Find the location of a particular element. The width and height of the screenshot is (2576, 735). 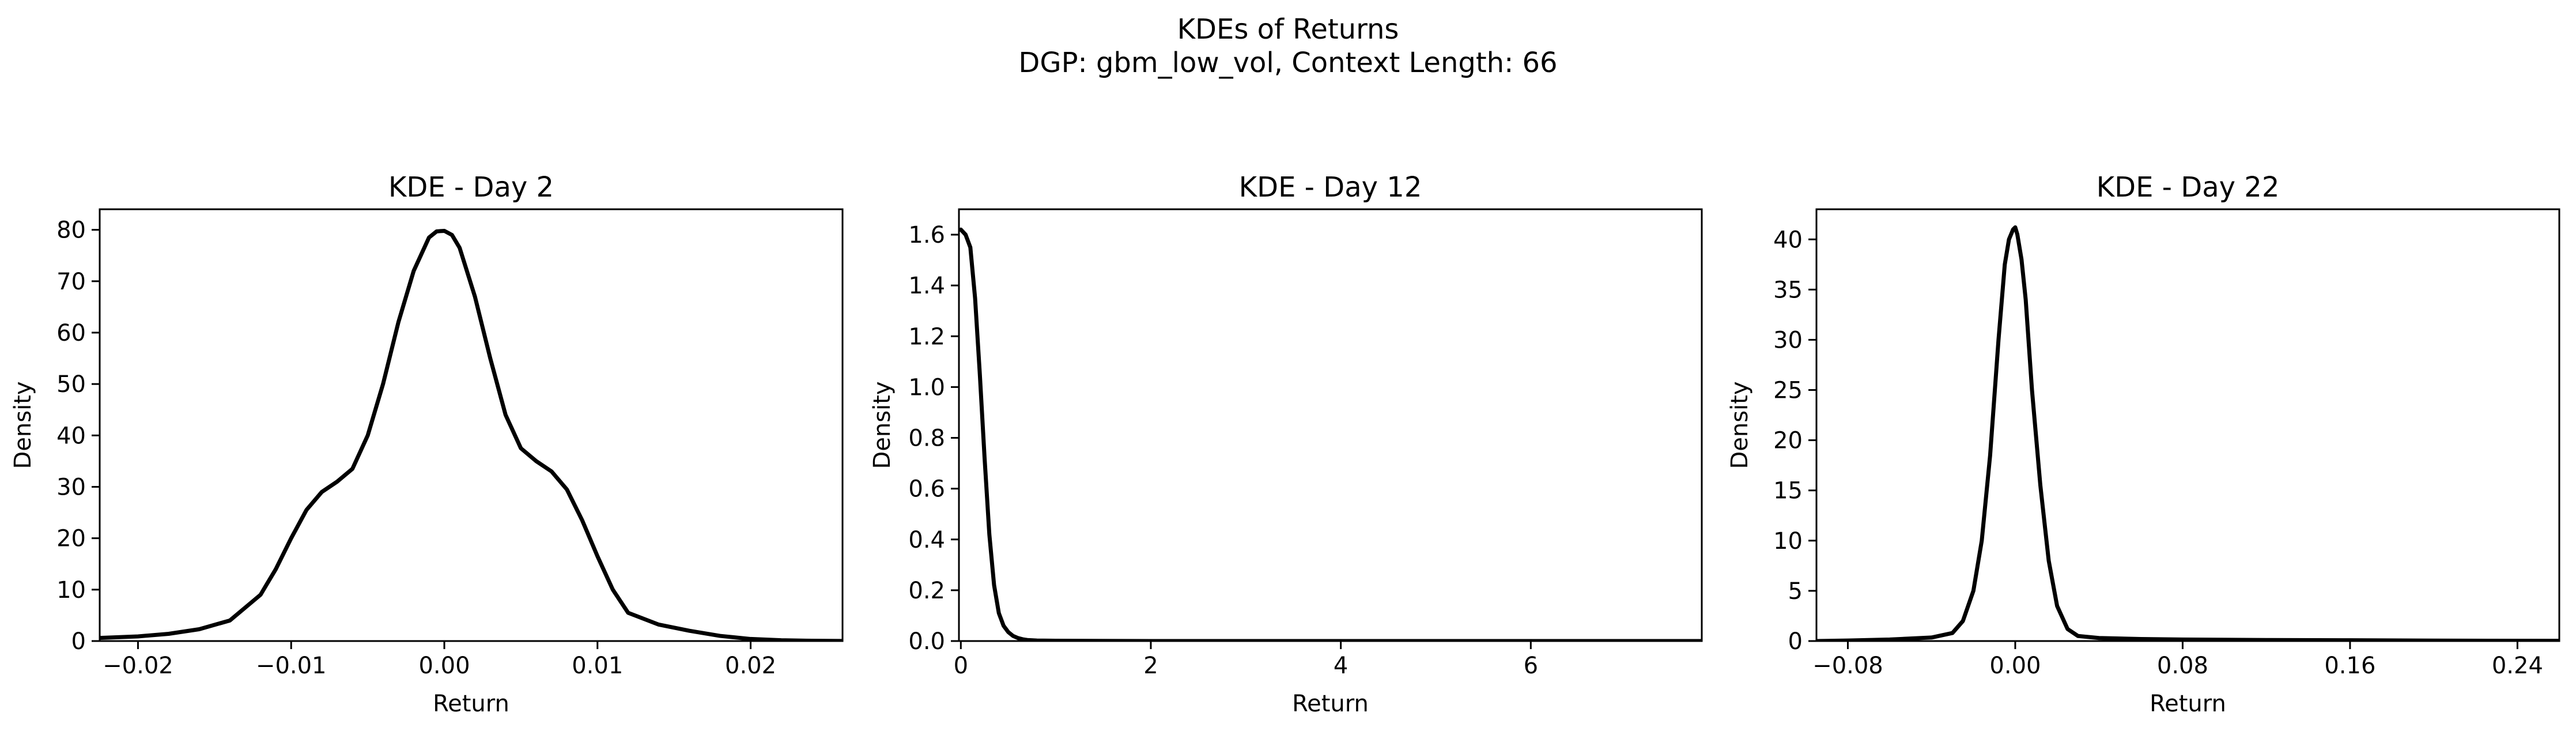

y-tick-label: 1.0 is located at coordinates (926, 387).